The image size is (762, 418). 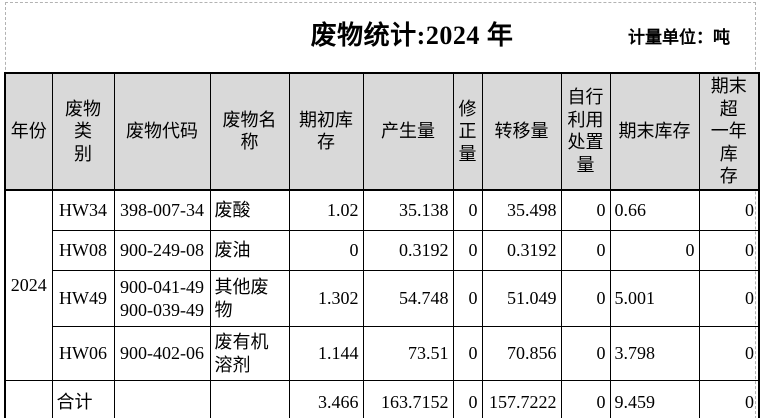 What do you see at coordinates (585, 131) in the screenshot?
I see `col-header-self-disposal: 自行 利用 处置 量` at bounding box center [585, 131].